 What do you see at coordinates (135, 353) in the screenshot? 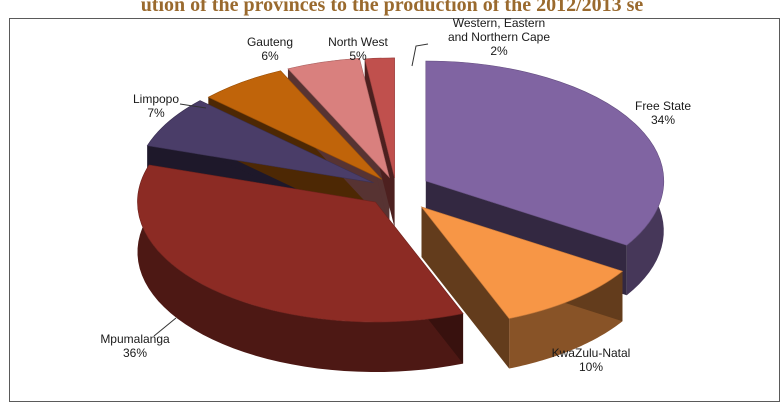
I see `slice-value-label: 36%` at bounding box center [135, 353].